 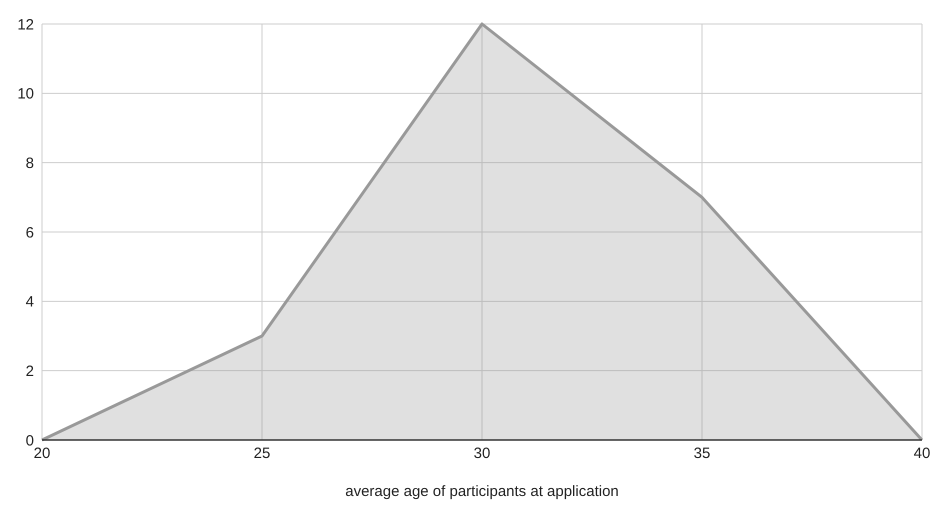 What do you see at coordinates (30, 163) in the screenshot?
I see `y-tick-label: 8` at bounding box center [30, 163].